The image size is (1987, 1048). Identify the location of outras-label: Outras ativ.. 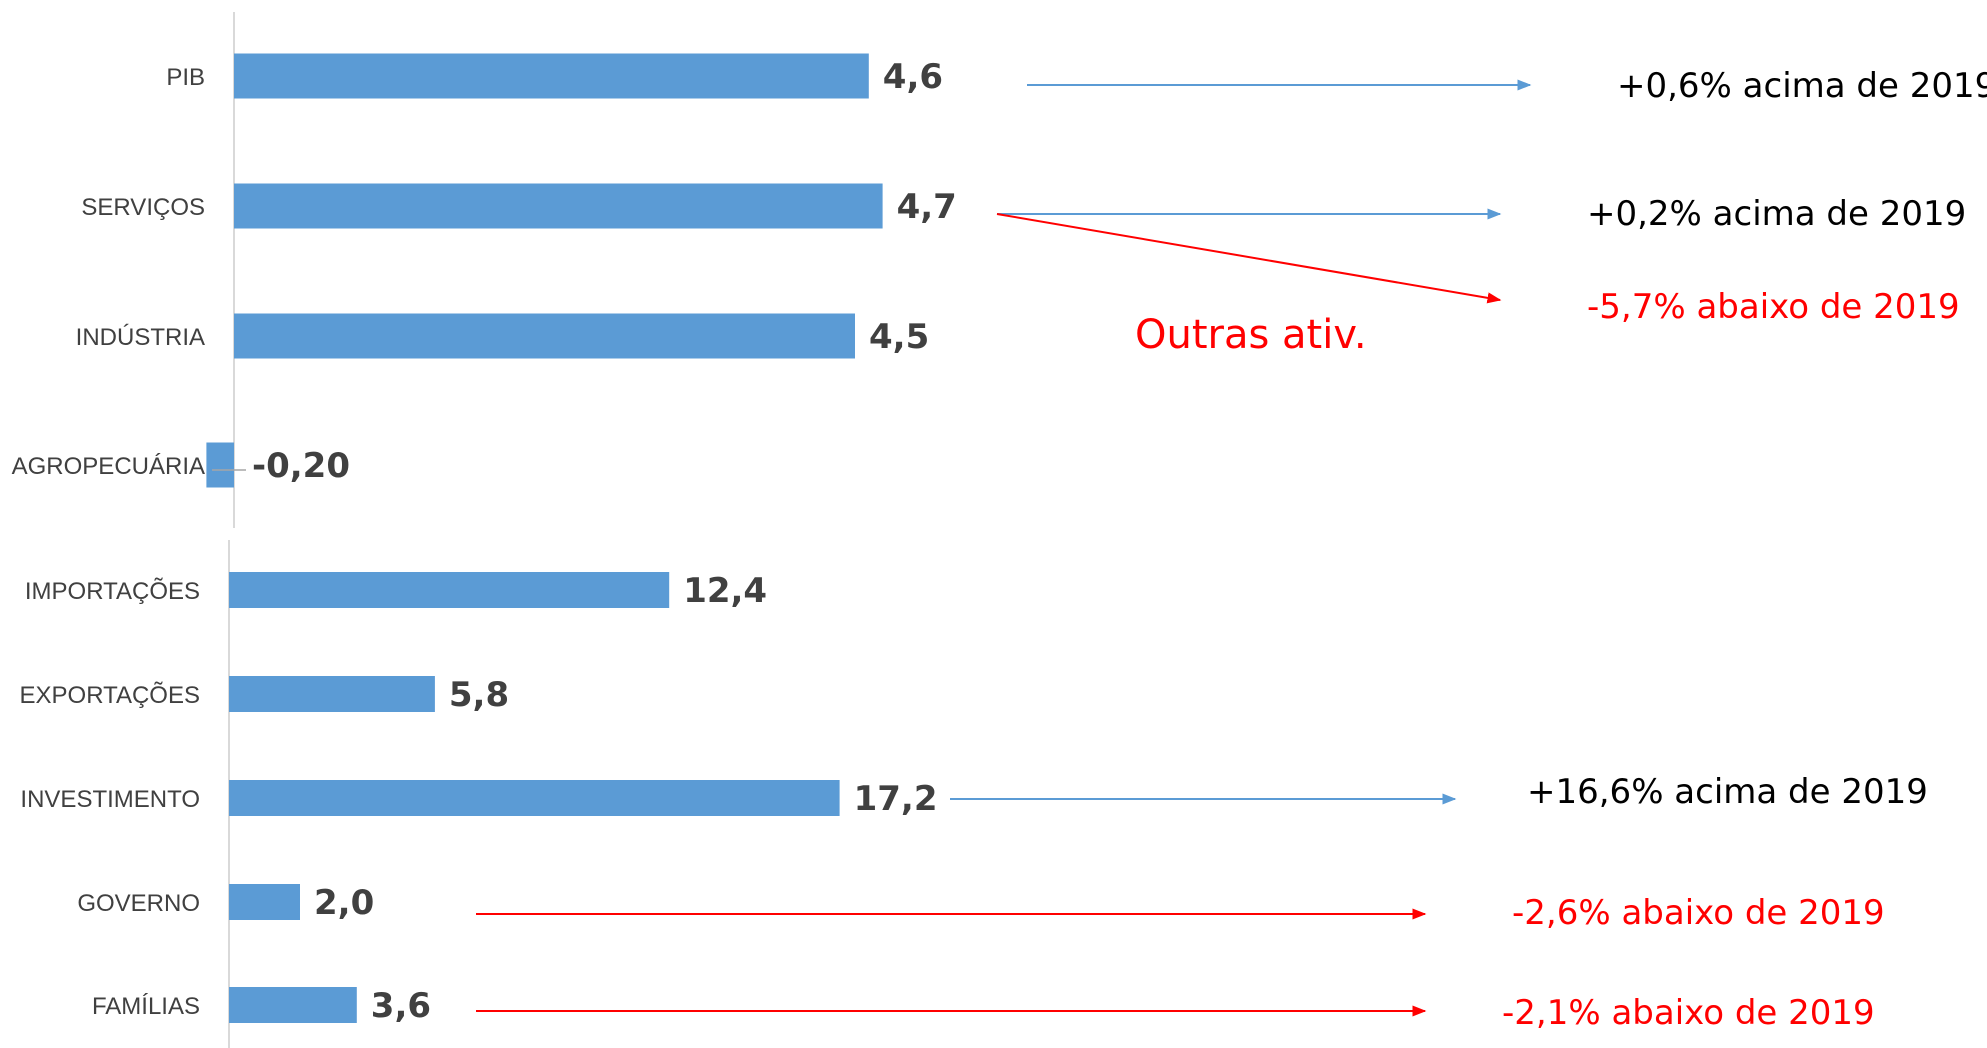
(1251, 335).